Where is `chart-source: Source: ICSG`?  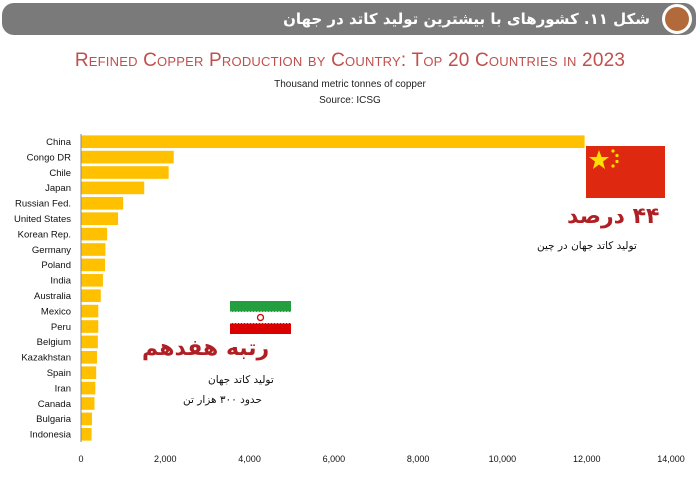 chart-source: Source: ICSG is located at coordinates (350, 100).